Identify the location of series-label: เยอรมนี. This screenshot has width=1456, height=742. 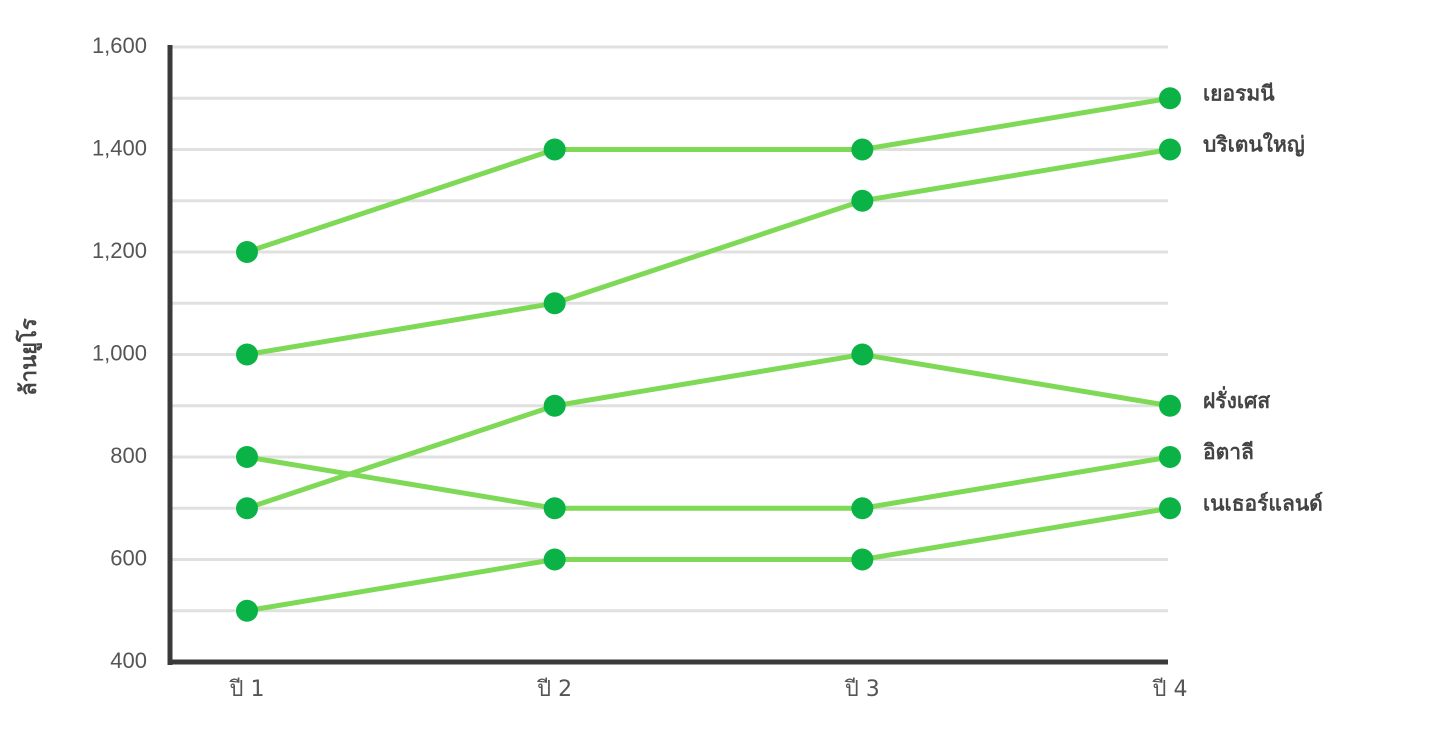
(1239, 93).